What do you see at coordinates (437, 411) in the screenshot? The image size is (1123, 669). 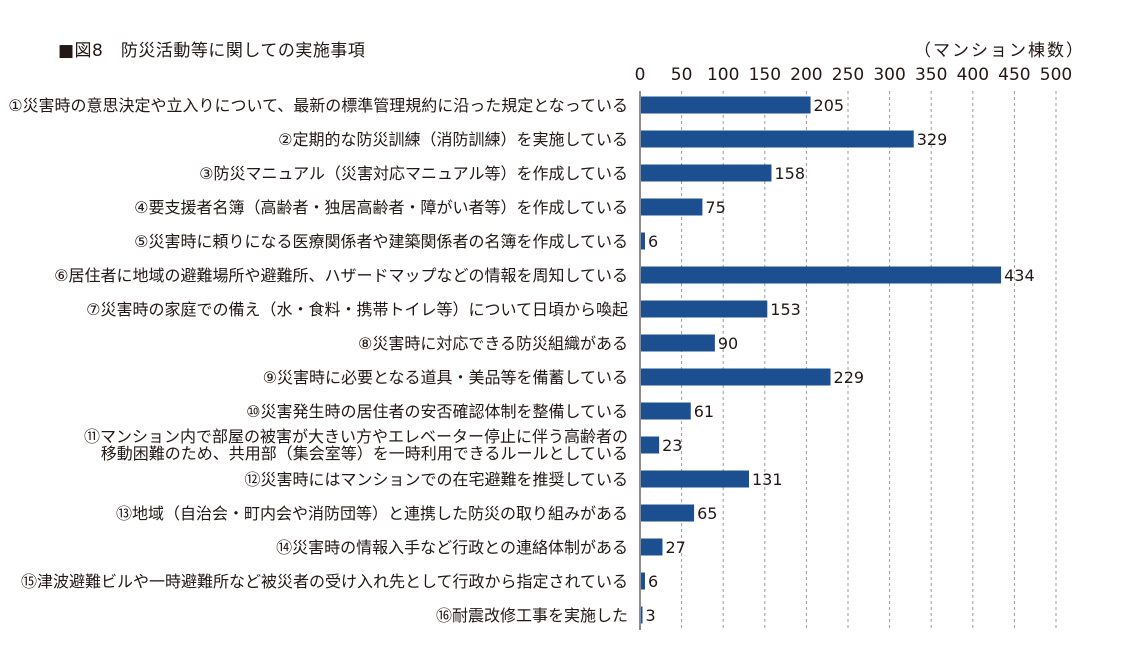 I see `category-label: ⑩災害発生時の居住者の安否確認体制を整備している` at bounding box center [437, 411].